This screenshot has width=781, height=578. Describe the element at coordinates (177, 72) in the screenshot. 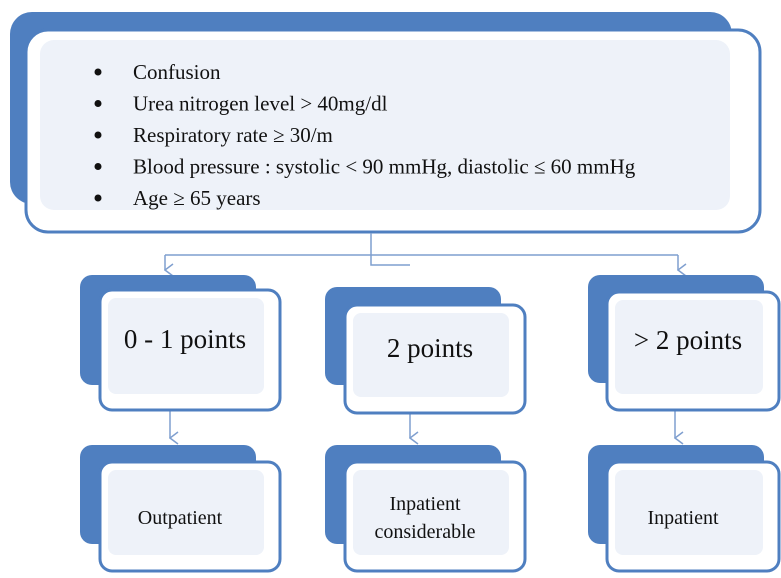

I see `criterion: Confusion` at that location.